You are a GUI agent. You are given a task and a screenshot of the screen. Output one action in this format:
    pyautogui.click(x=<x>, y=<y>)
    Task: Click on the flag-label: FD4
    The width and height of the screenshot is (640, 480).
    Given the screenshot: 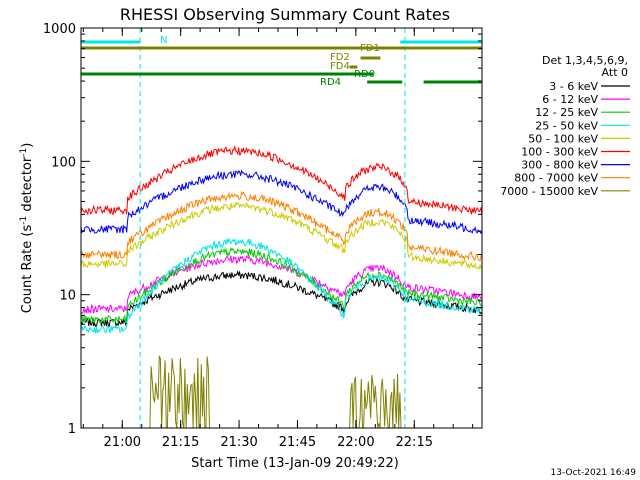 What is the action you would take?
    pyautogui.click(x=340, y=66)
    